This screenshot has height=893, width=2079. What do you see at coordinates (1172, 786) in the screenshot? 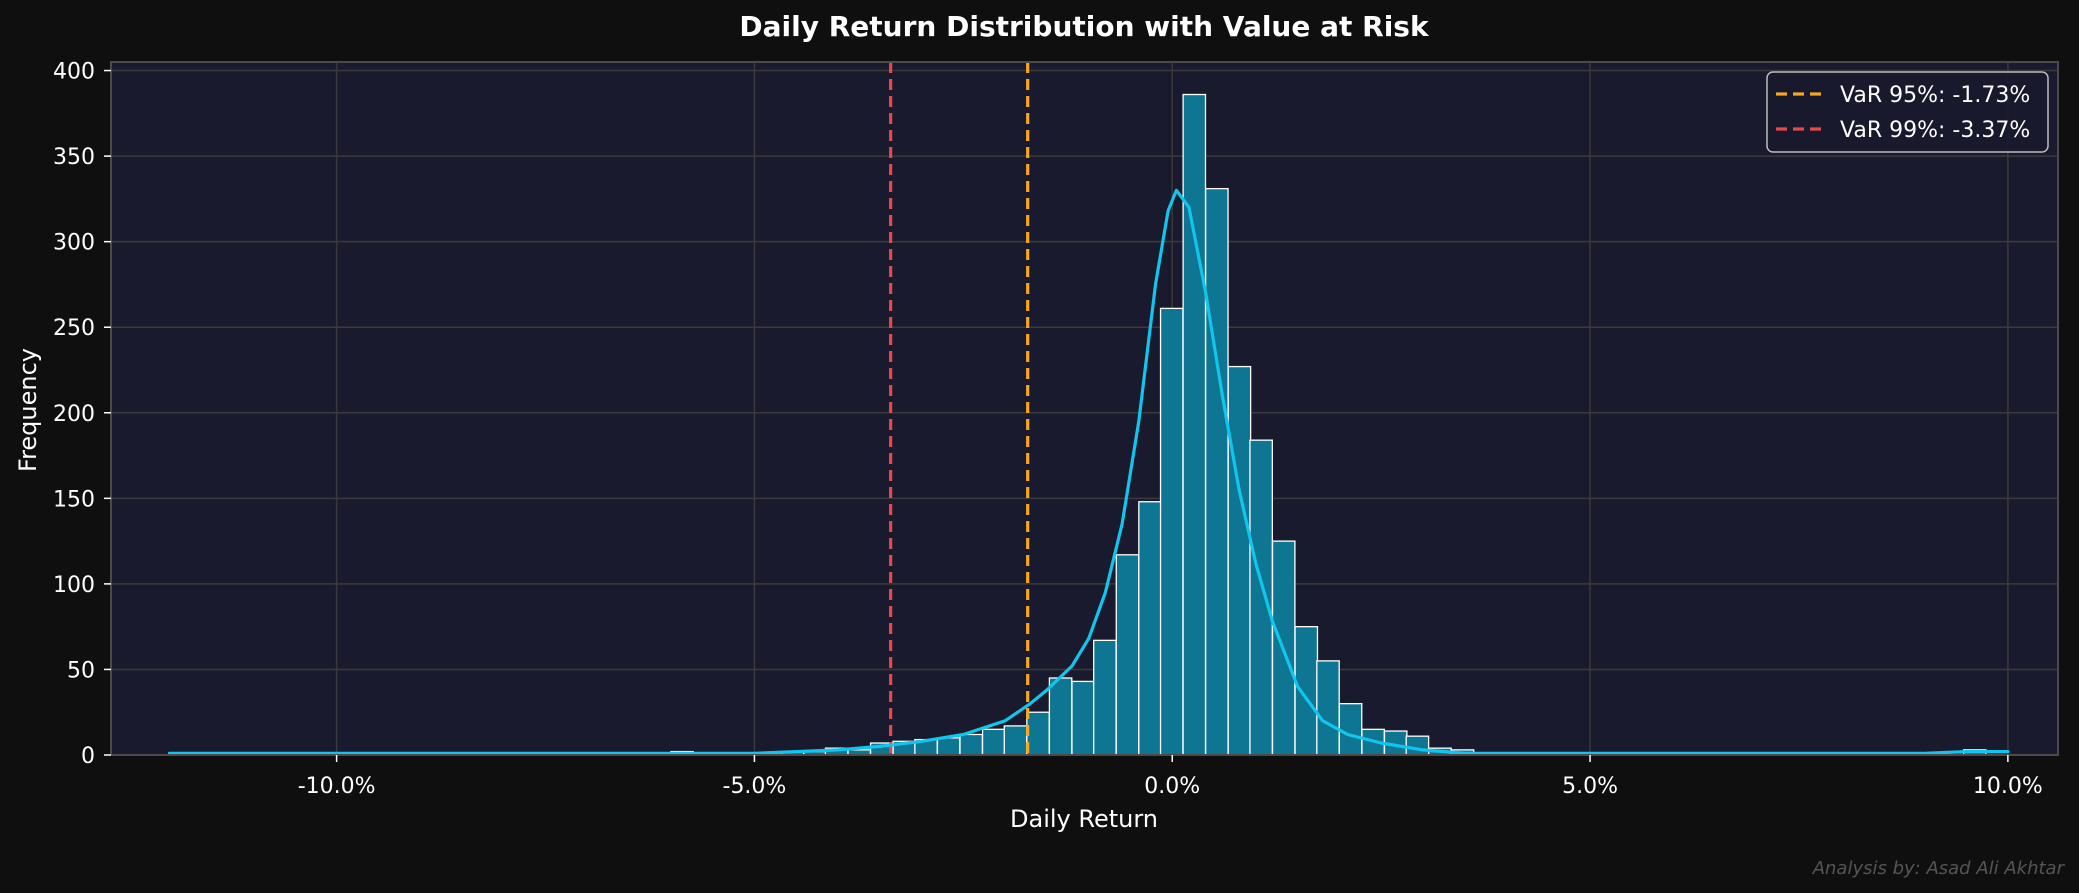
I see `x-tick-label-2: 0.0%` at bounding box center [1172, 786].